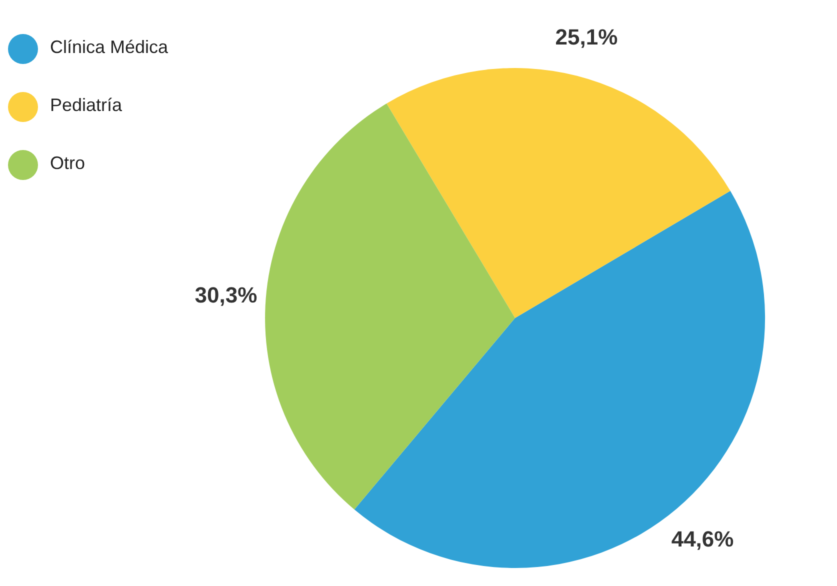 Image resolution: width=837 pixels, height=586 pixels. Describe the element at coordinates (86, 105) in the screenshot. I see `legend-label: Pediatría` at that location.